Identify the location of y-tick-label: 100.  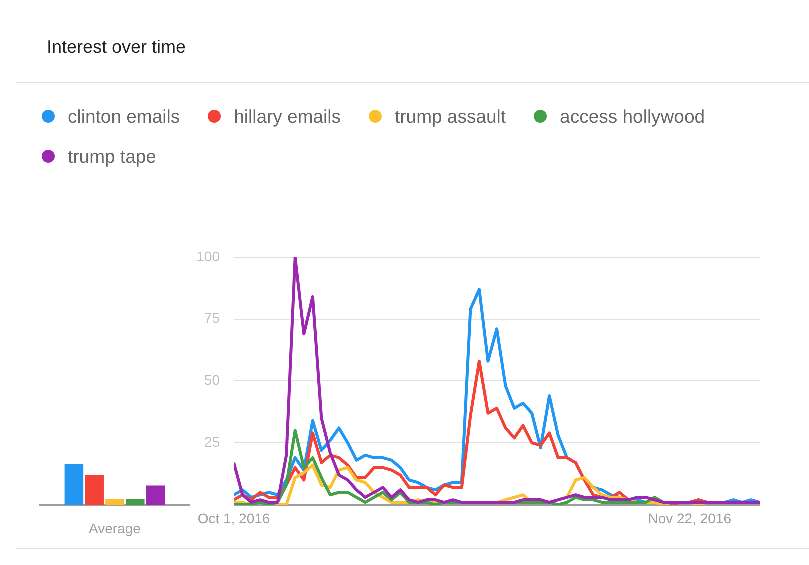
(208, 256).